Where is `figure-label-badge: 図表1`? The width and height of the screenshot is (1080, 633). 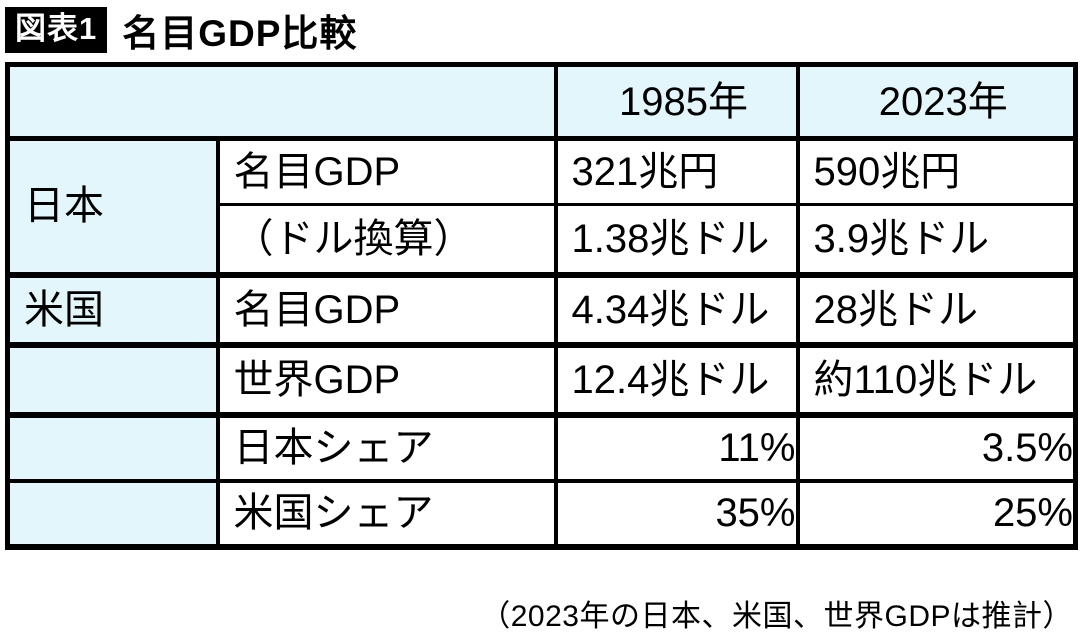
figure-label-badge: 図表1 is located at coordinates (56, 30).